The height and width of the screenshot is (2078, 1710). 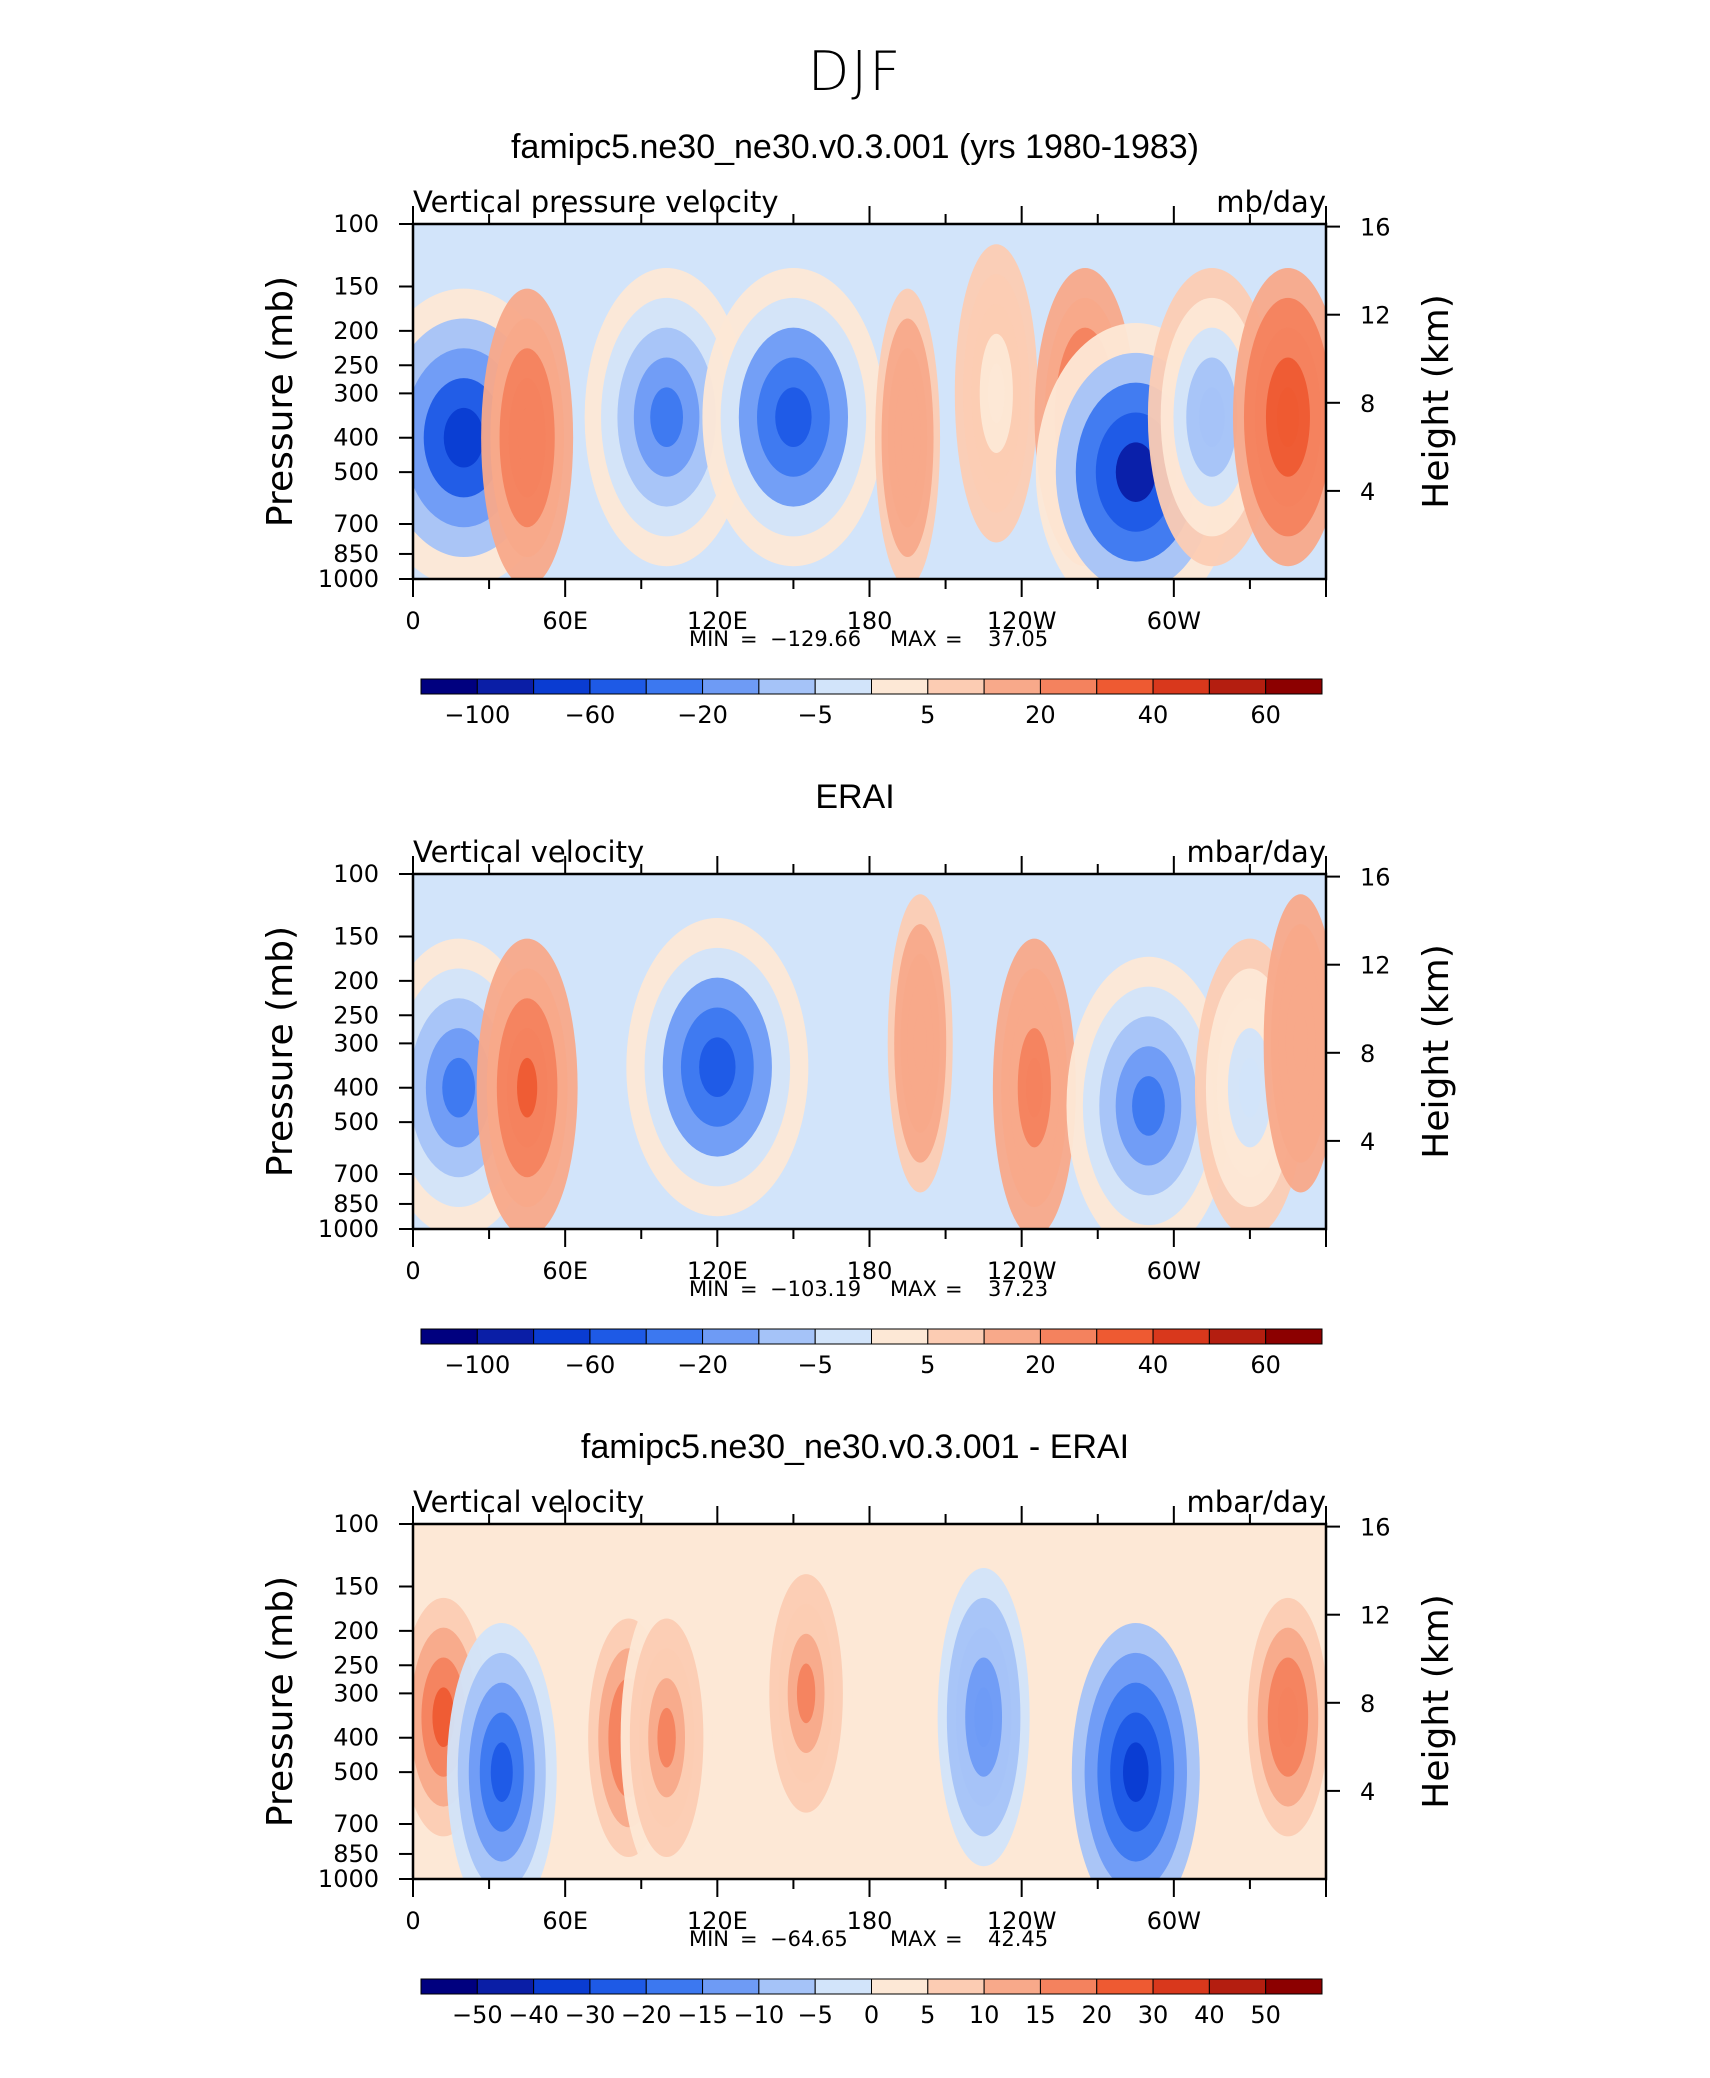 I want to click on xtick-label: 0, so click(x=412, y=1921).